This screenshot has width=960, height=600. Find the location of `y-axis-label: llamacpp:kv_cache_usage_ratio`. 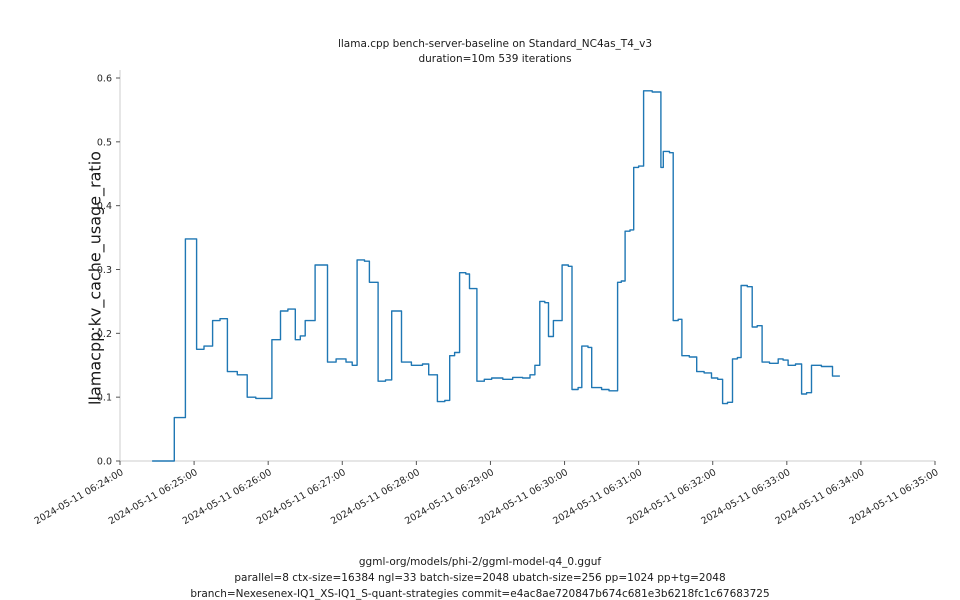

y-axis-label: llamacpp:kv_cache_usage_ratio is located at coordinates (95, 278).